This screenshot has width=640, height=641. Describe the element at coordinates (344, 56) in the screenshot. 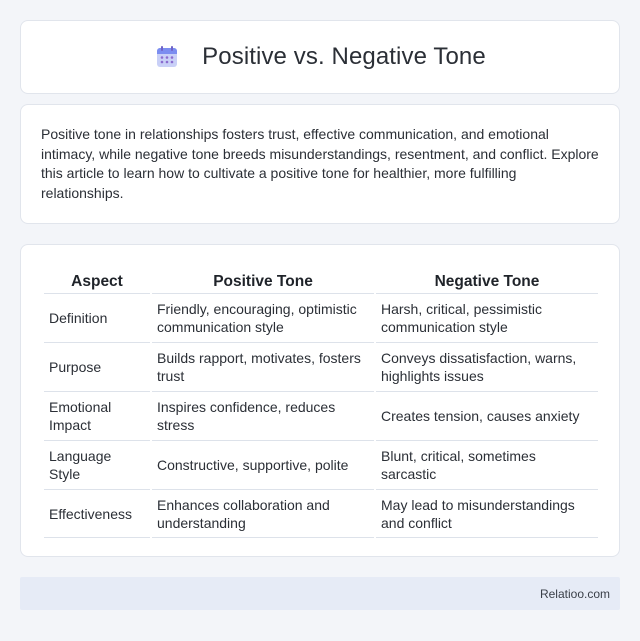

I see `page-title: Positive vs. Negative Tone` at that location.